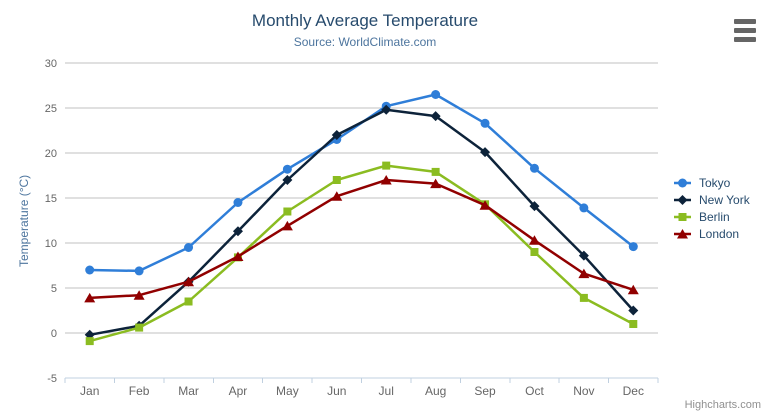 Image resolution: width=769 pixels, height=416 pixels. I want to click on legend: Tokyo New York Berlin London, so click(712, 208).